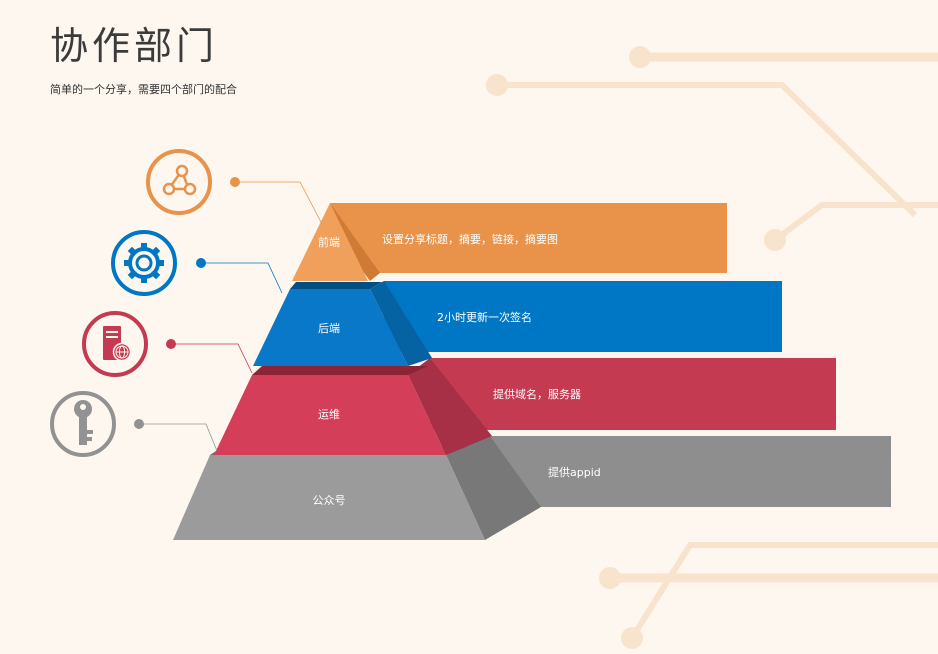 The image size is (938, 654). What do you see at coordinates (450, 406) in the screenshot?
I see `layer-side-ops` at bounding box center [450, 406].